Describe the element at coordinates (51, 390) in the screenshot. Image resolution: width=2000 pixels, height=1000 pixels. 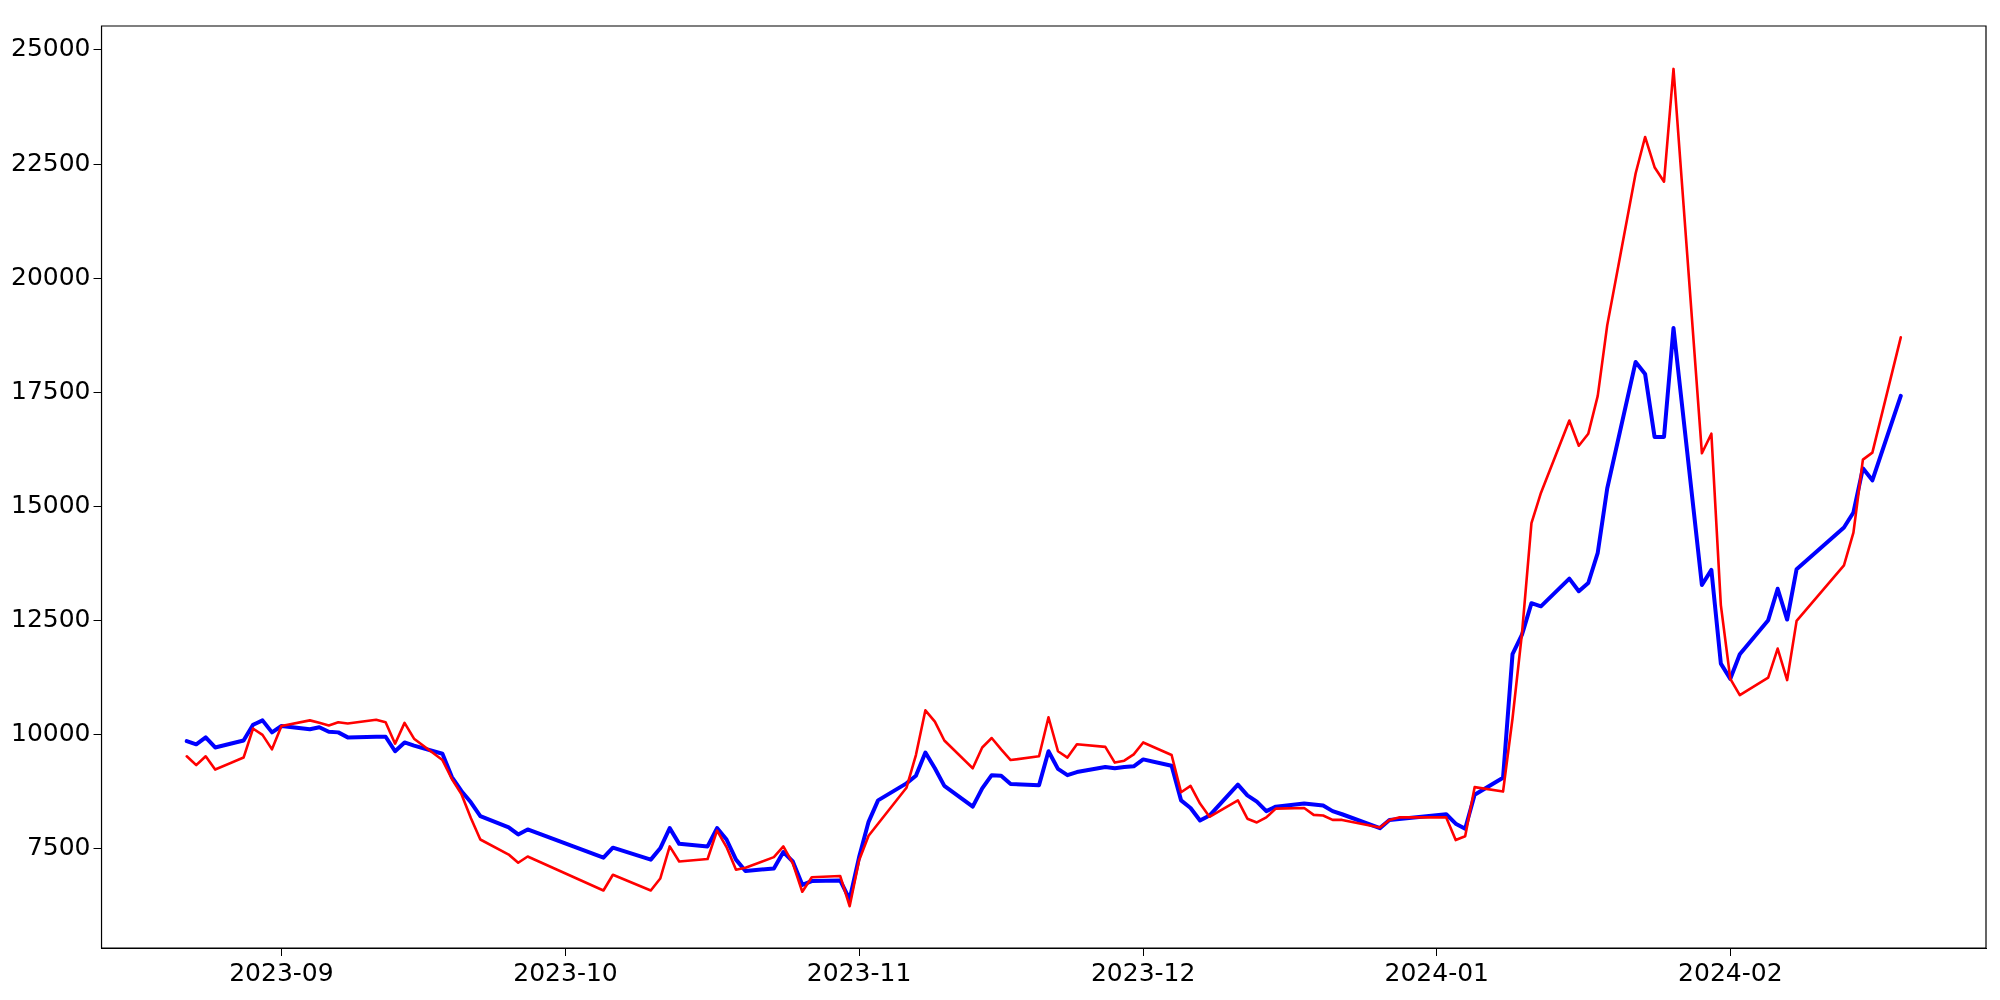
I see `y-tick-label: 17500` at that location.